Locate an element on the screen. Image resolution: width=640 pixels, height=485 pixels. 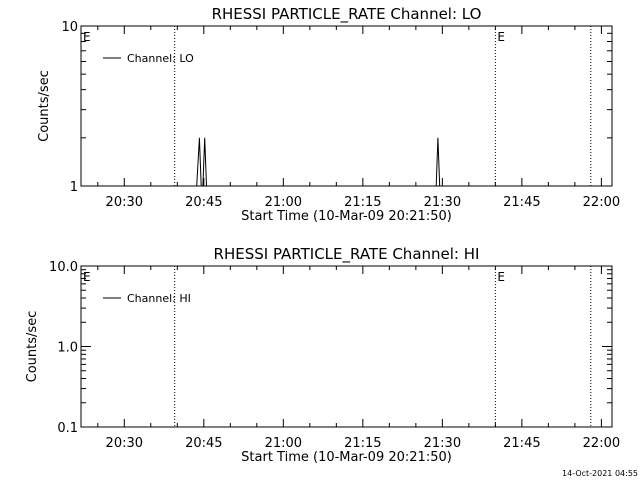
legend-entry-0: Channel: LO is located at coordinates (160, 58).